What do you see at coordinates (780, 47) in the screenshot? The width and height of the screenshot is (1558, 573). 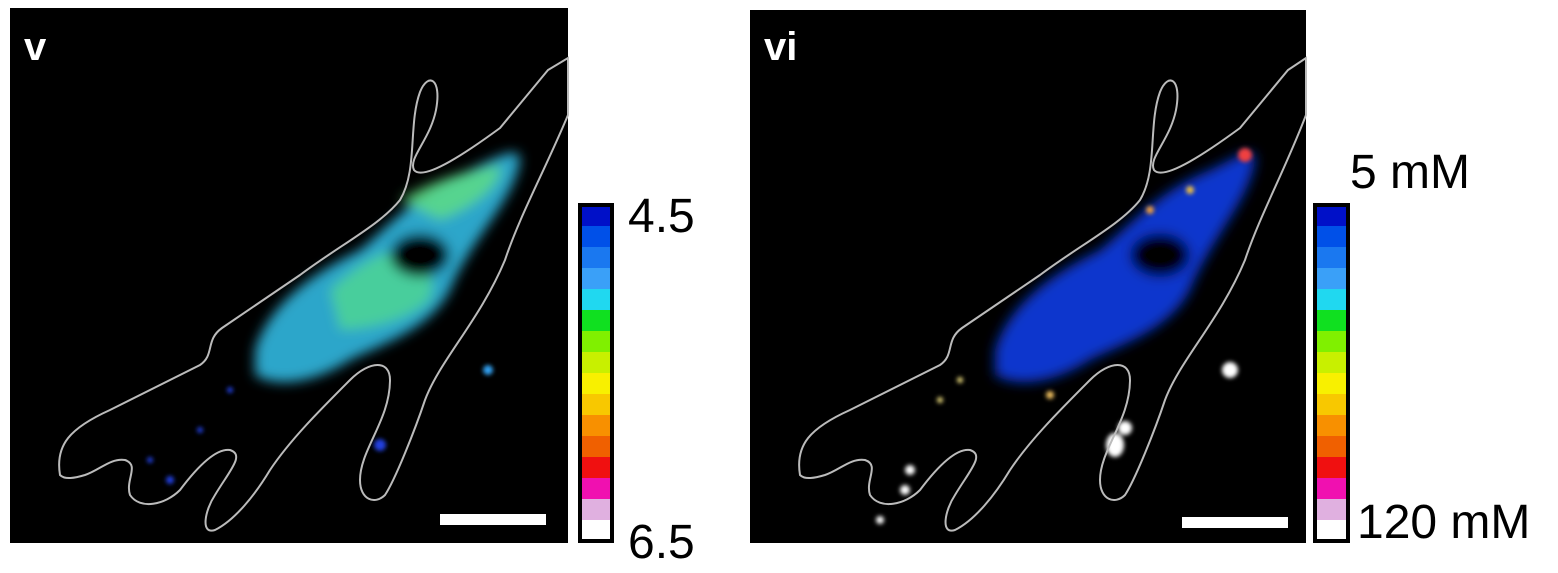 I see `panel-label: vi` at bounding box center [780, 47].